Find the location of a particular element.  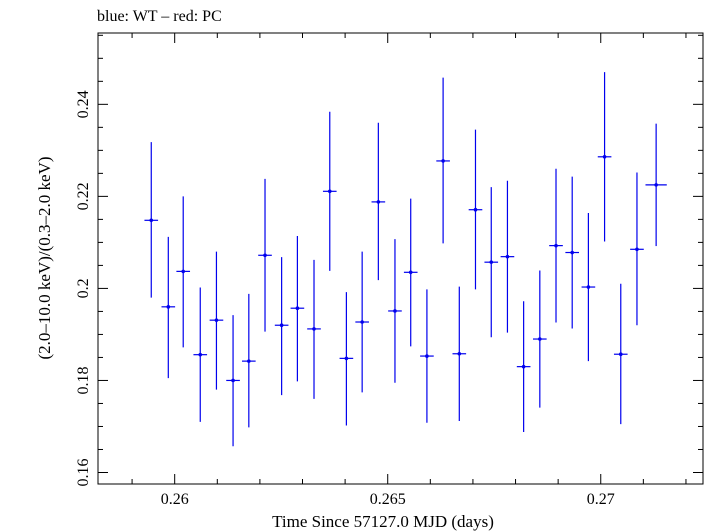

chart-title: blue: WT – red: PC is located at coordinates (159, 16).